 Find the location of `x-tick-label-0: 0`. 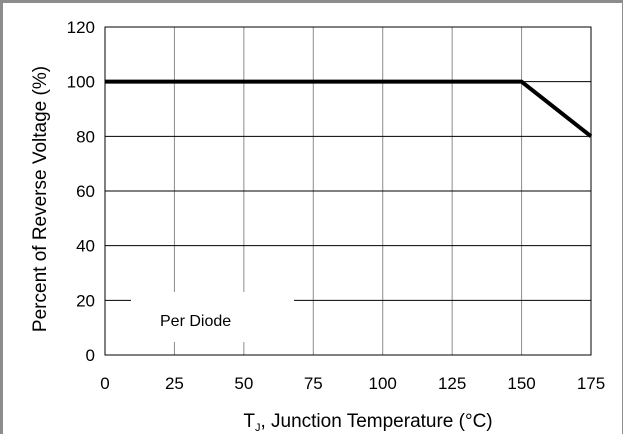

x-tick-label-0: 0 is located at coordinates (104, 383).